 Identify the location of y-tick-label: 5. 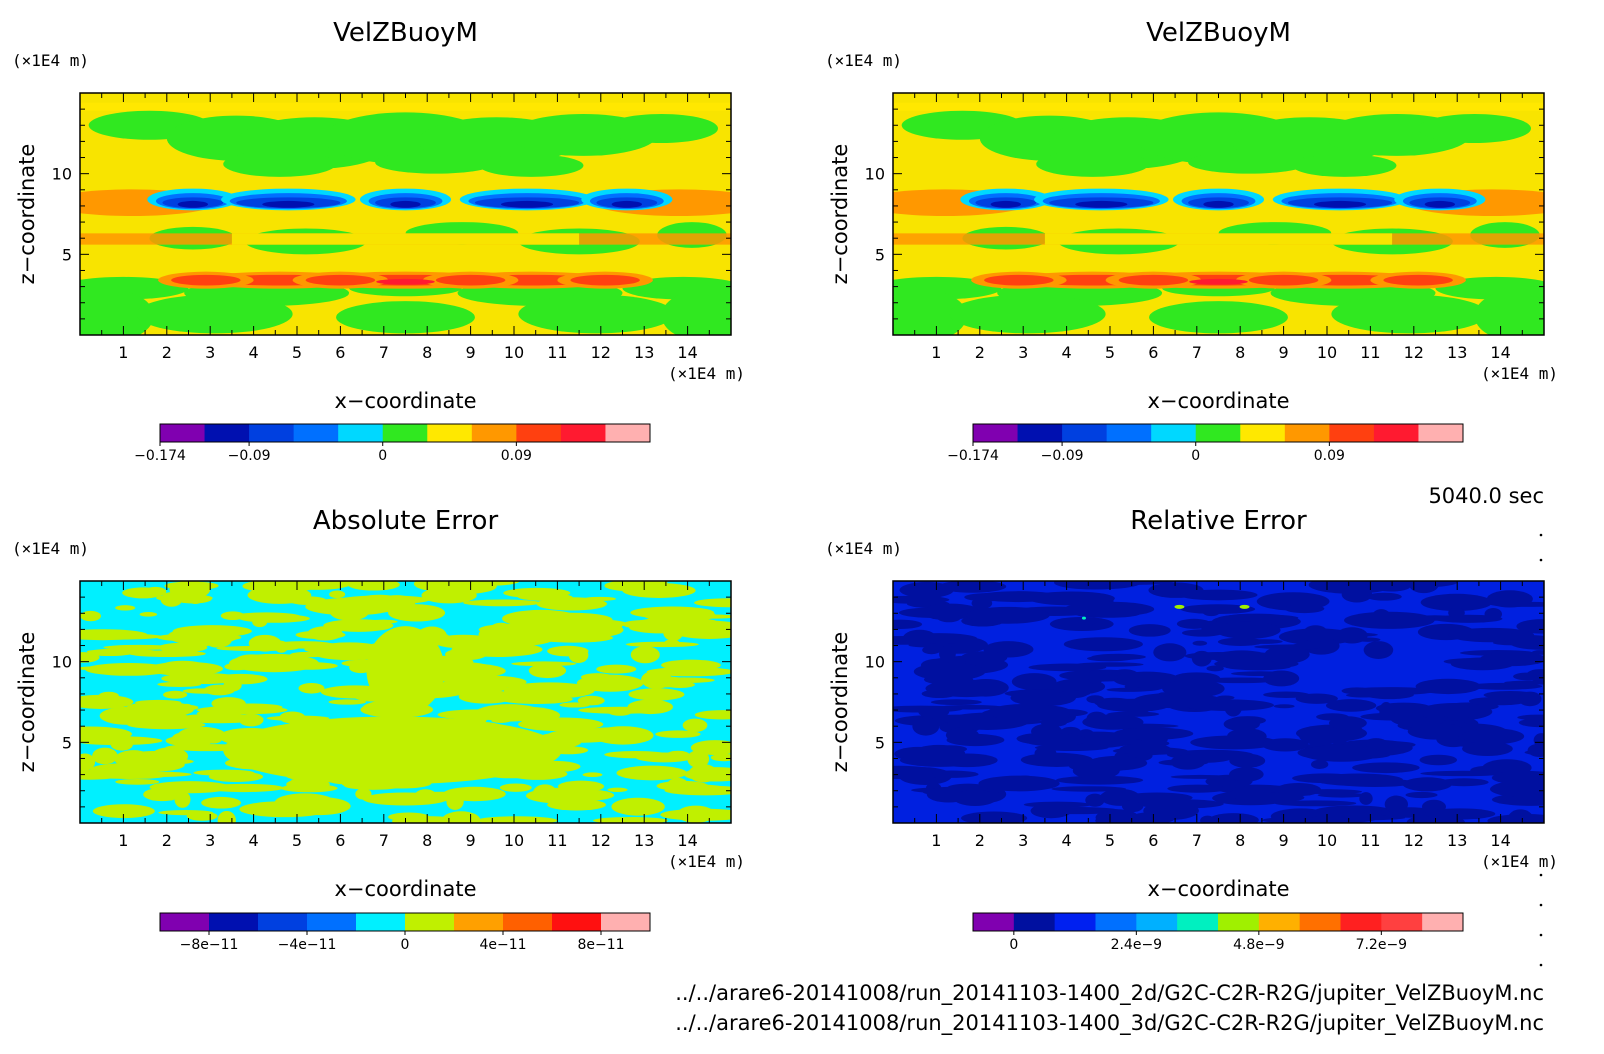
(880, 742).